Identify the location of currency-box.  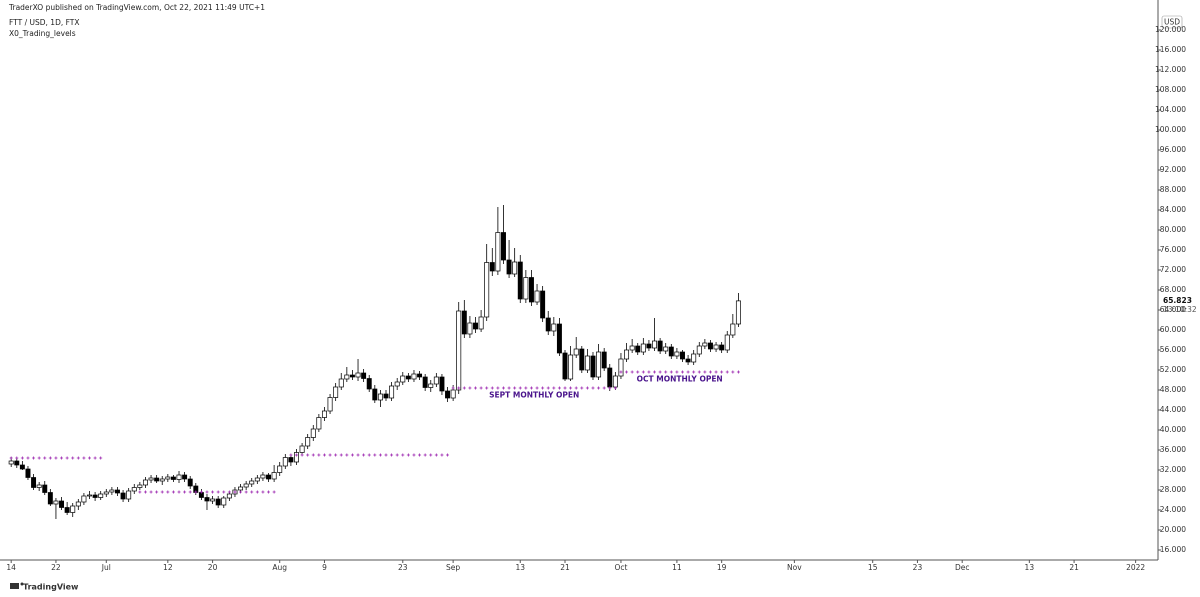
(1172, 22).